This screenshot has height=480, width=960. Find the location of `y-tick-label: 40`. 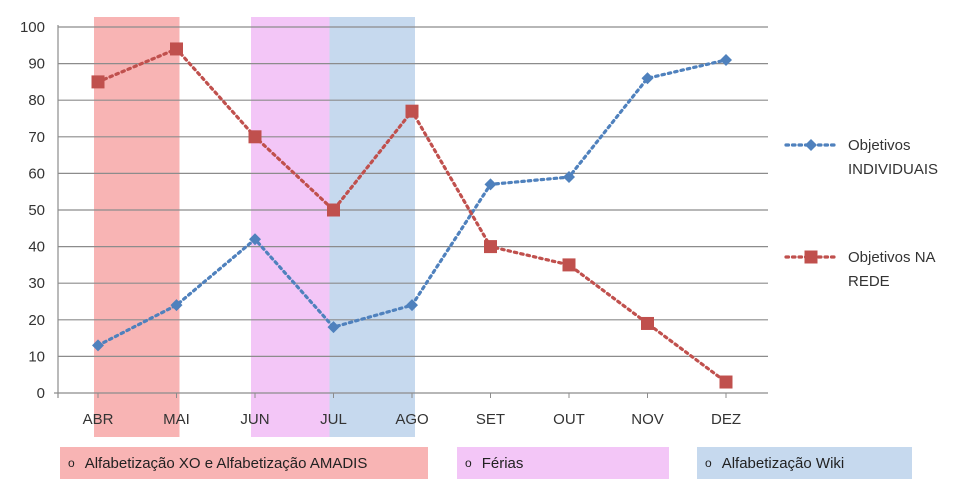

y-tick-label: 40 is located at coordinates (36, 247).